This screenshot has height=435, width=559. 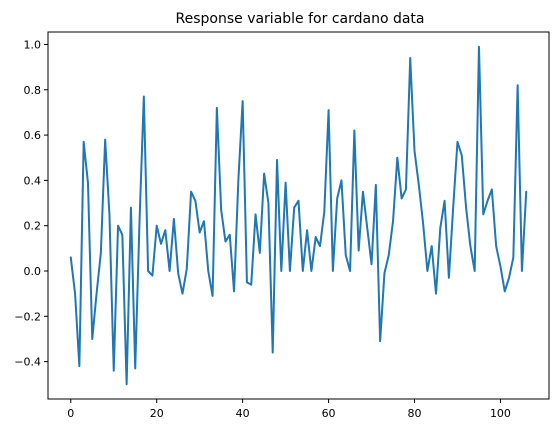 What do you see at coordinates (300, 19) in the screenshot?
I see `chart-title: Response variable for cardano data` at bounding box center [300, 19].